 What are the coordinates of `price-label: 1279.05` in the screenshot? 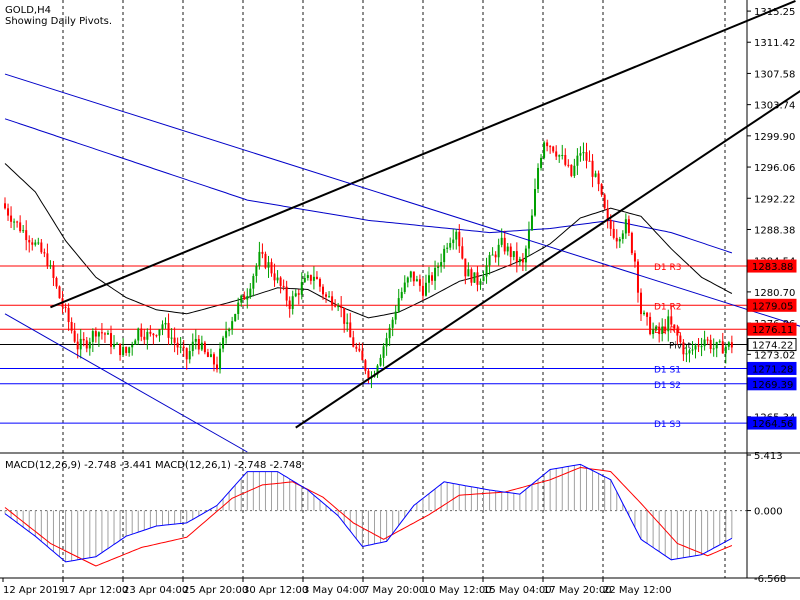 It's located at (772, 306).